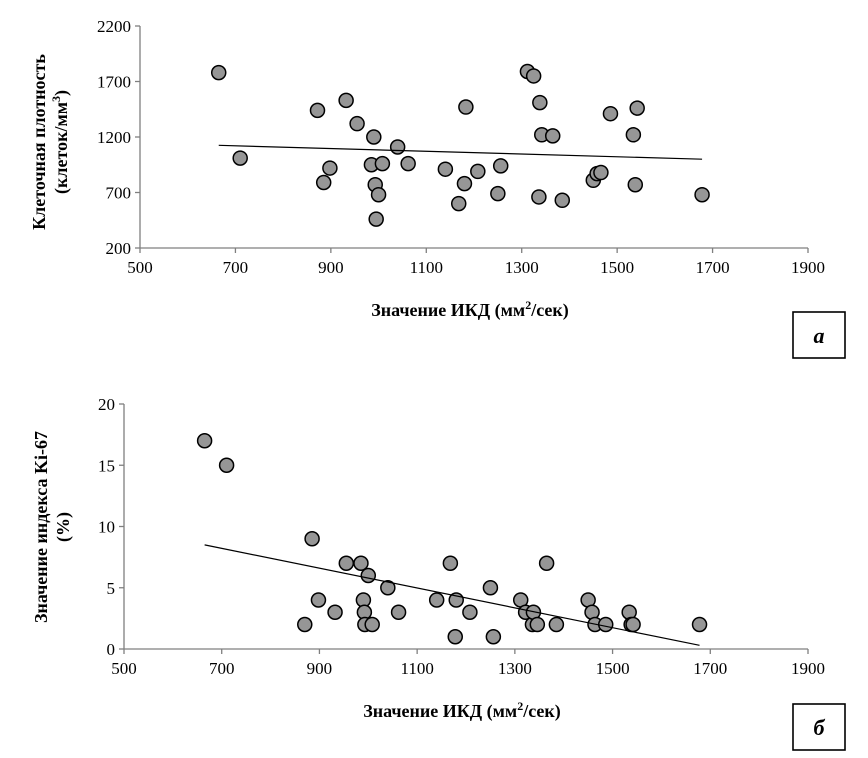 This screenshot has height=758, width=868. I want to click on y-axis-label-line2: (клеток/мм3), so click(60, 142).